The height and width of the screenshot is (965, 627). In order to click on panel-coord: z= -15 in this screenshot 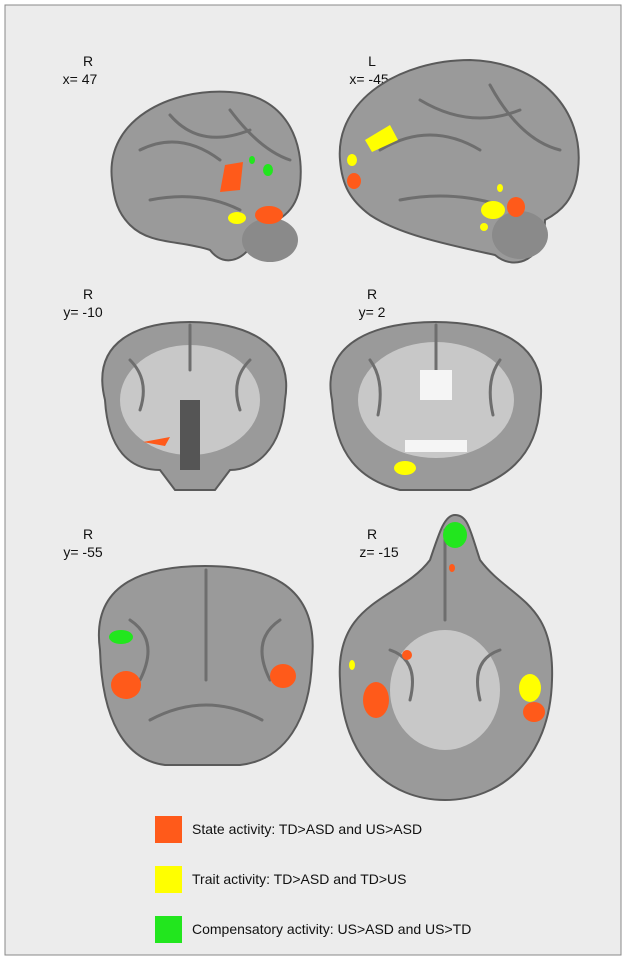, I will do `click(379, 552)`.